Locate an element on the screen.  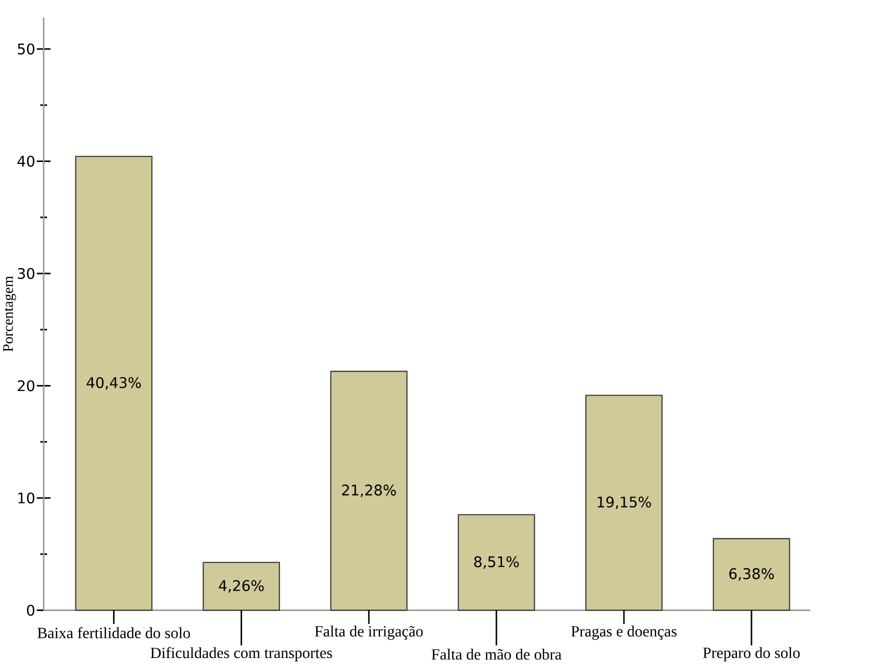
y-tick-label: 30 is located at coordinates (26, 274).